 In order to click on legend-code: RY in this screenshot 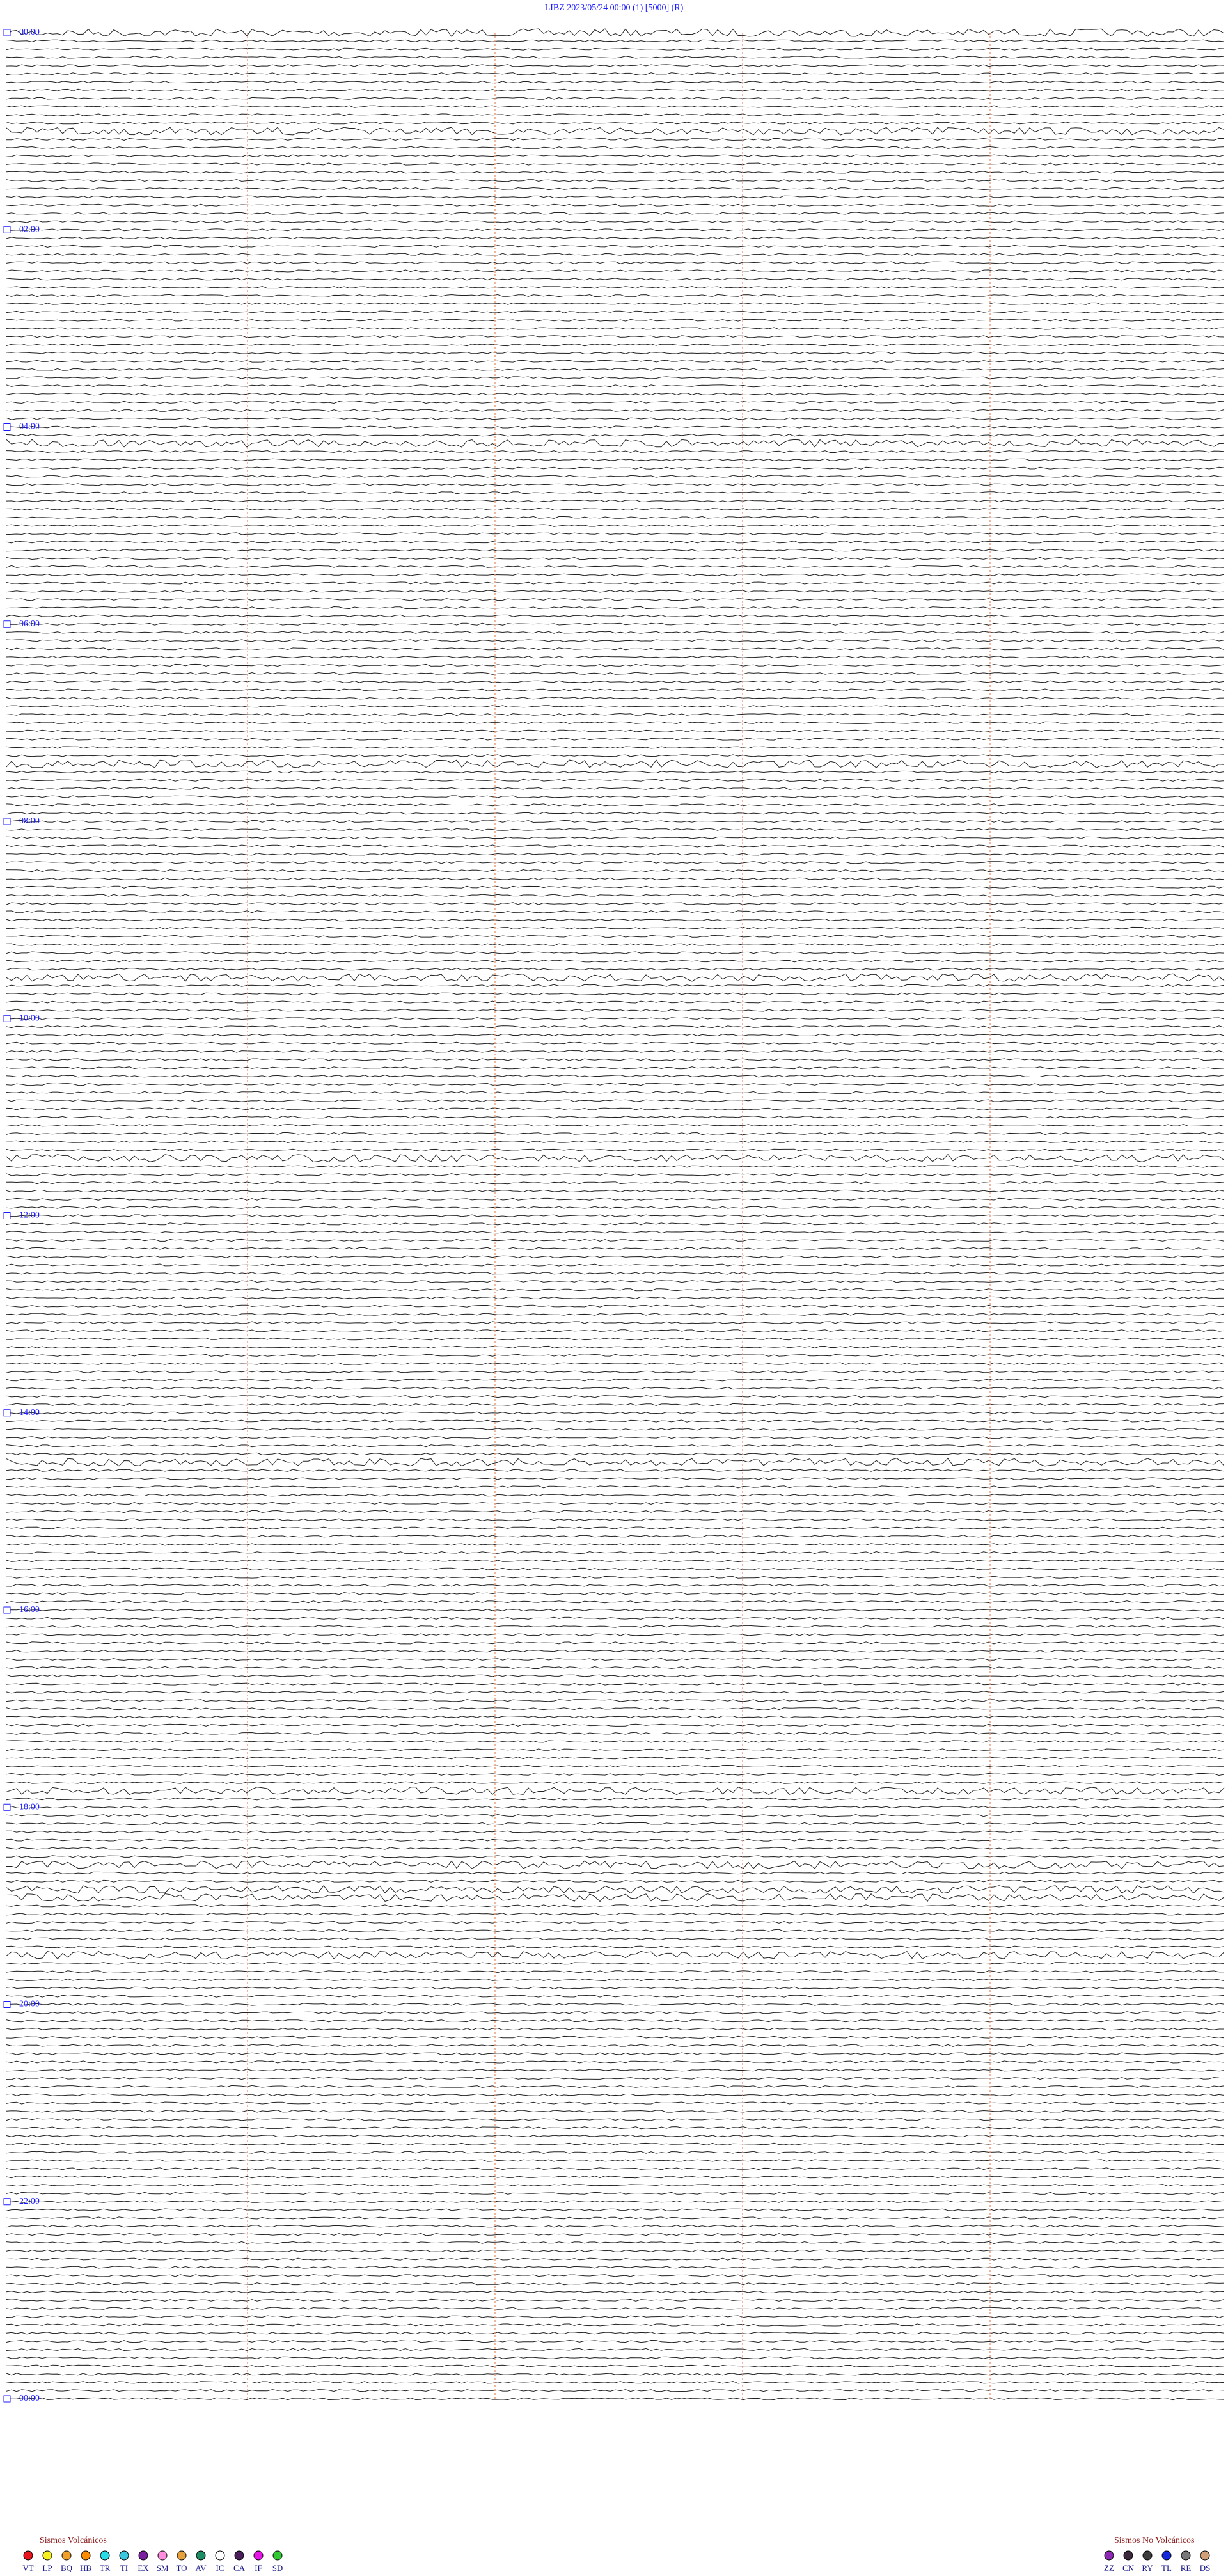, I will do `click(1147, 2568)`.